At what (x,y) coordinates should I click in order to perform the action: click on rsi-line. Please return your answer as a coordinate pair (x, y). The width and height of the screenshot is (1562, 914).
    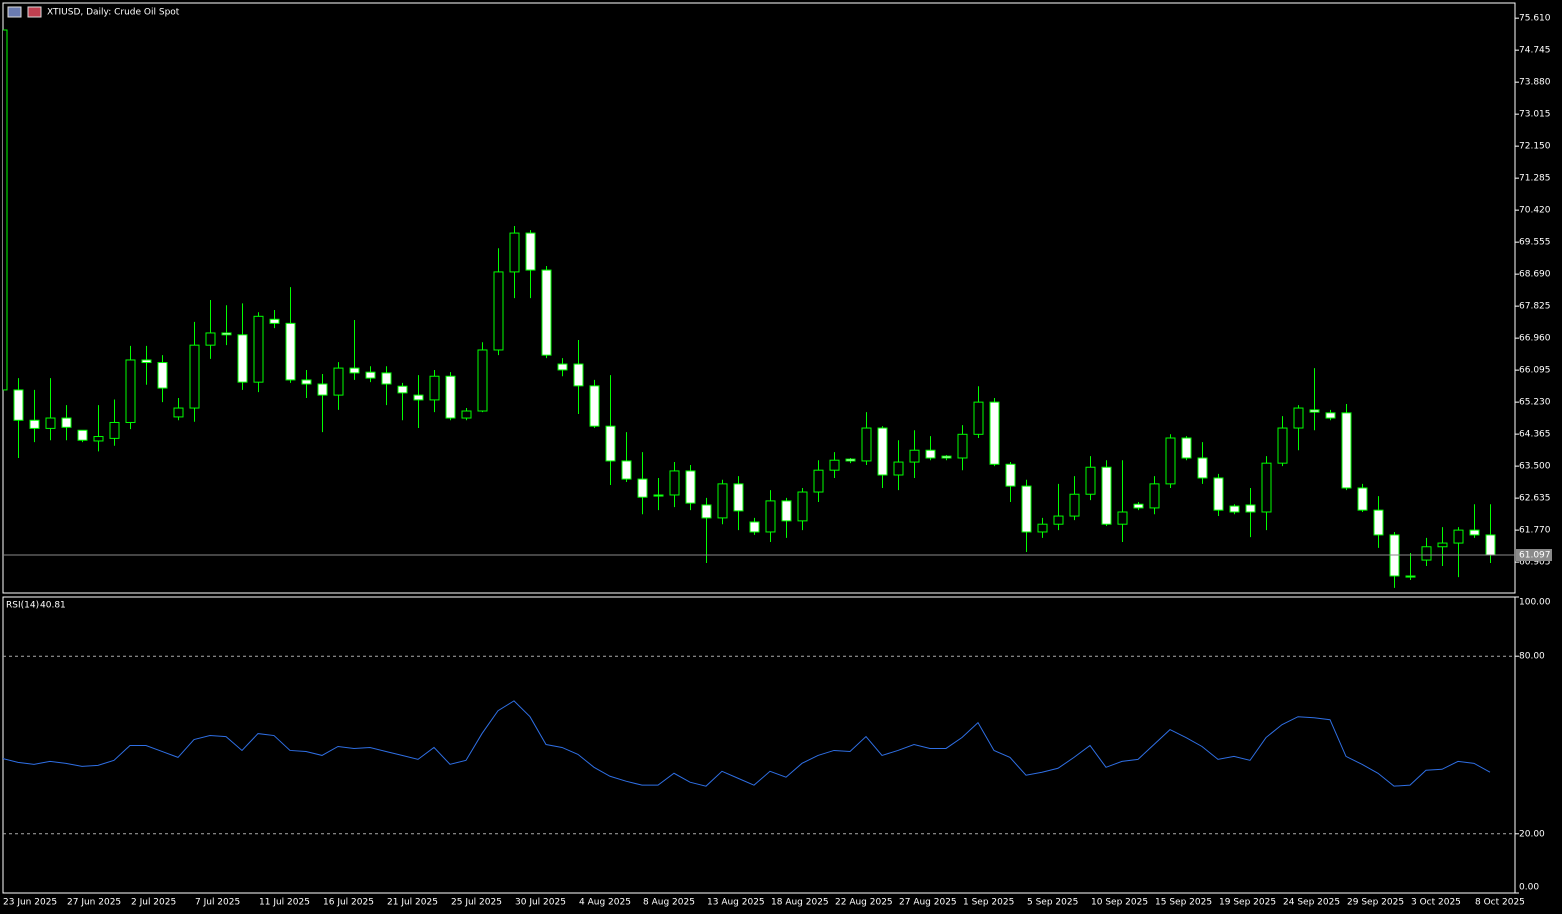
    Looking at the image, I should click on (747, 743).